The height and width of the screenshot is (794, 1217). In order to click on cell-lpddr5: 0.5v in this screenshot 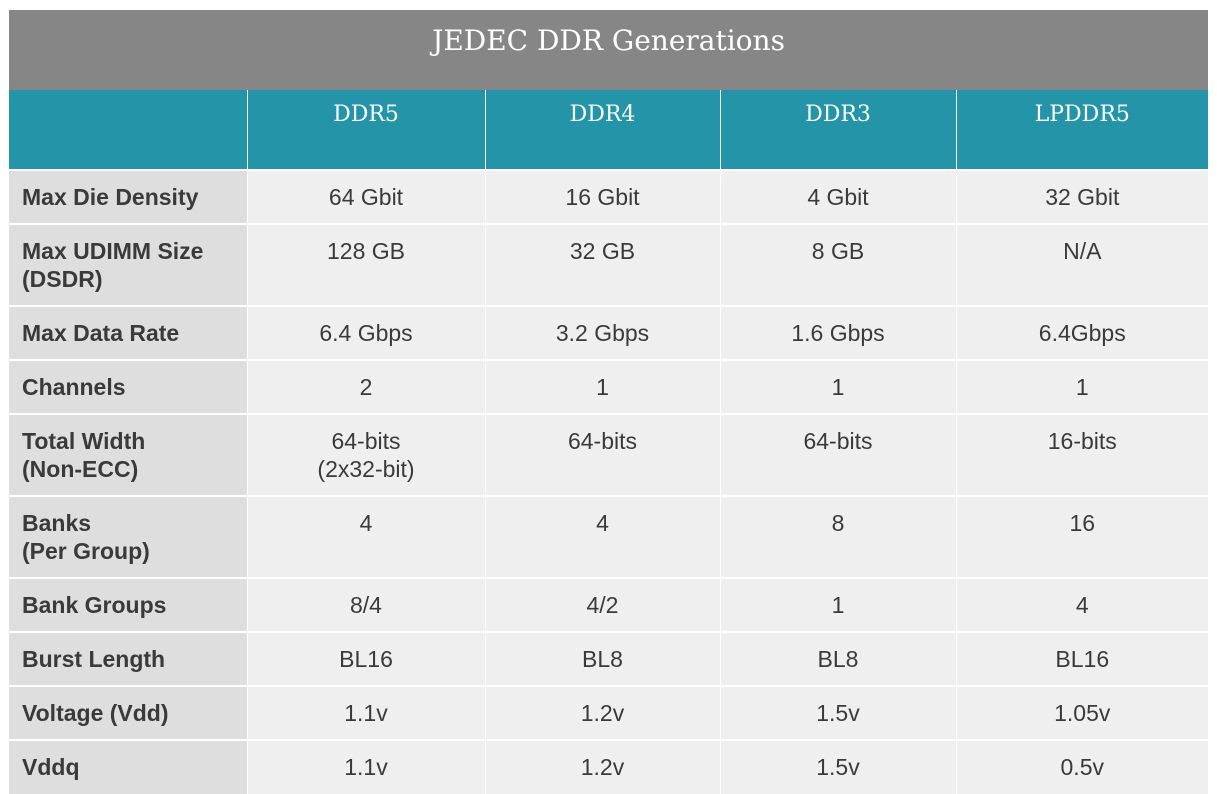, I will do `click(1082, 766)`.